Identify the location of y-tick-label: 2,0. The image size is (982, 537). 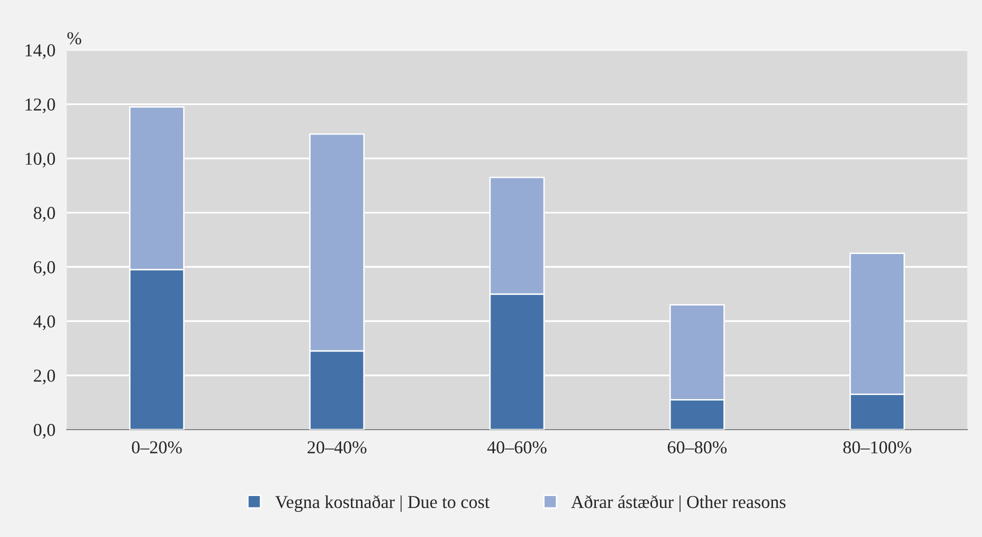
(44, 377).